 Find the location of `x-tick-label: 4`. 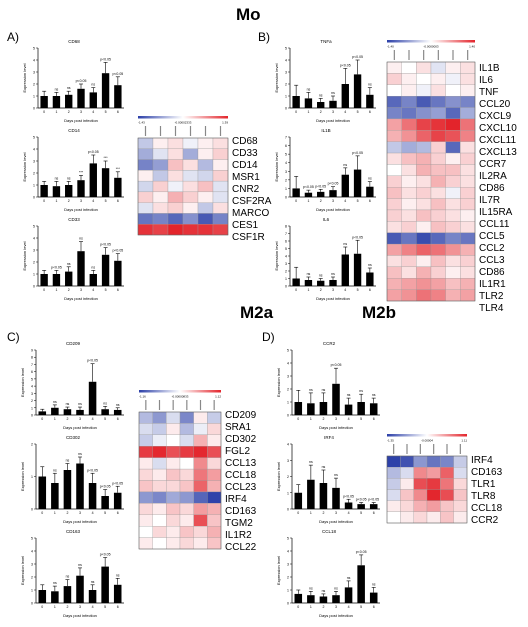

x-tick-label: 4 is located at coordinates (349, 607).